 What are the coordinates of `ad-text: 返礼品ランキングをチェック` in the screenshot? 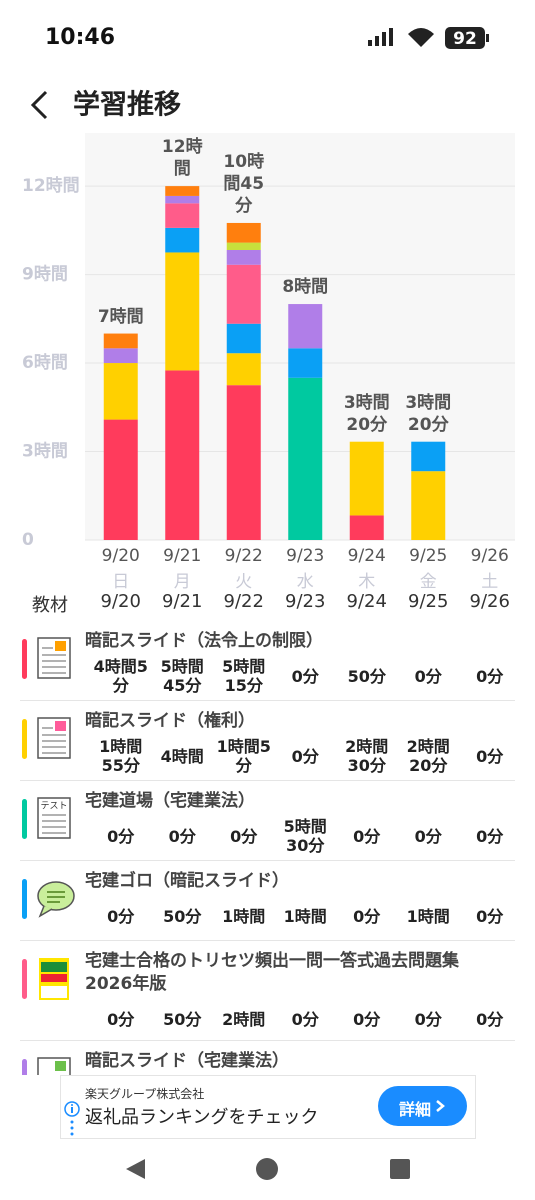 It's located at (202, 1117).